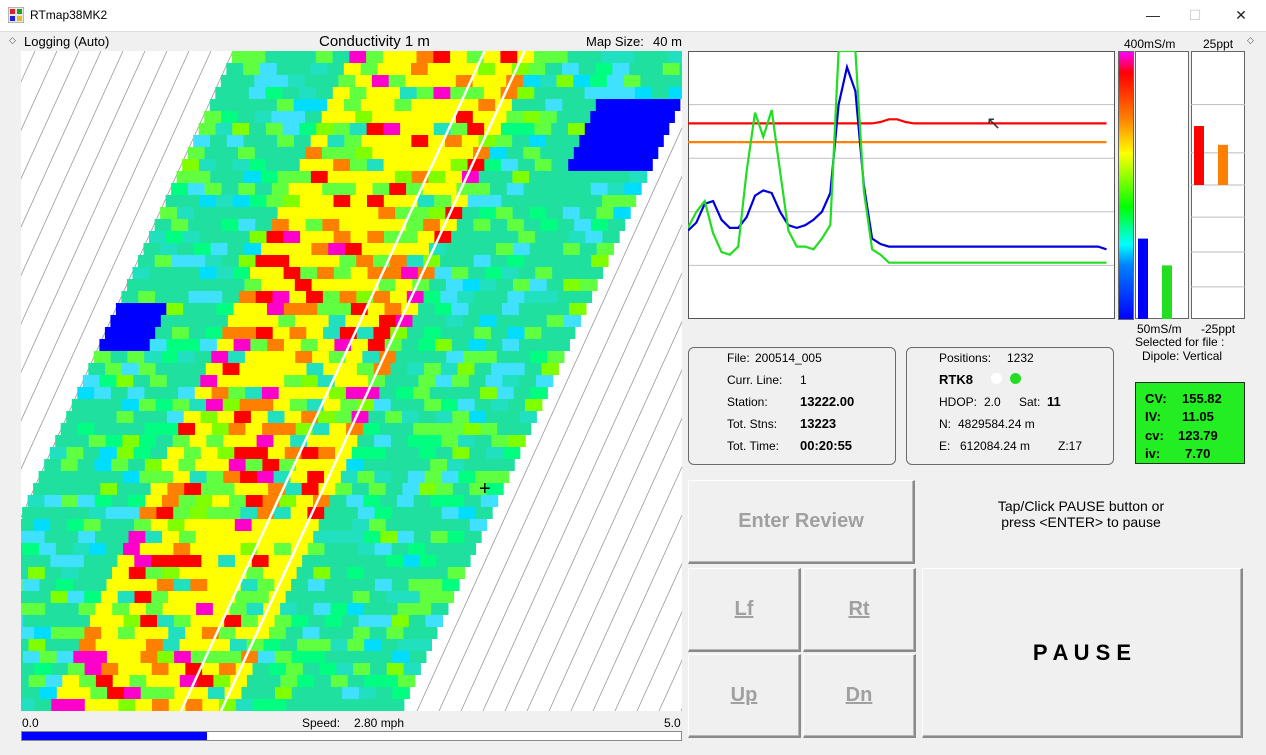  What do you see at coordinates (30, 723) in the screenshot?
I see `speed-min: 0.0` at bounding box center [30, 723].